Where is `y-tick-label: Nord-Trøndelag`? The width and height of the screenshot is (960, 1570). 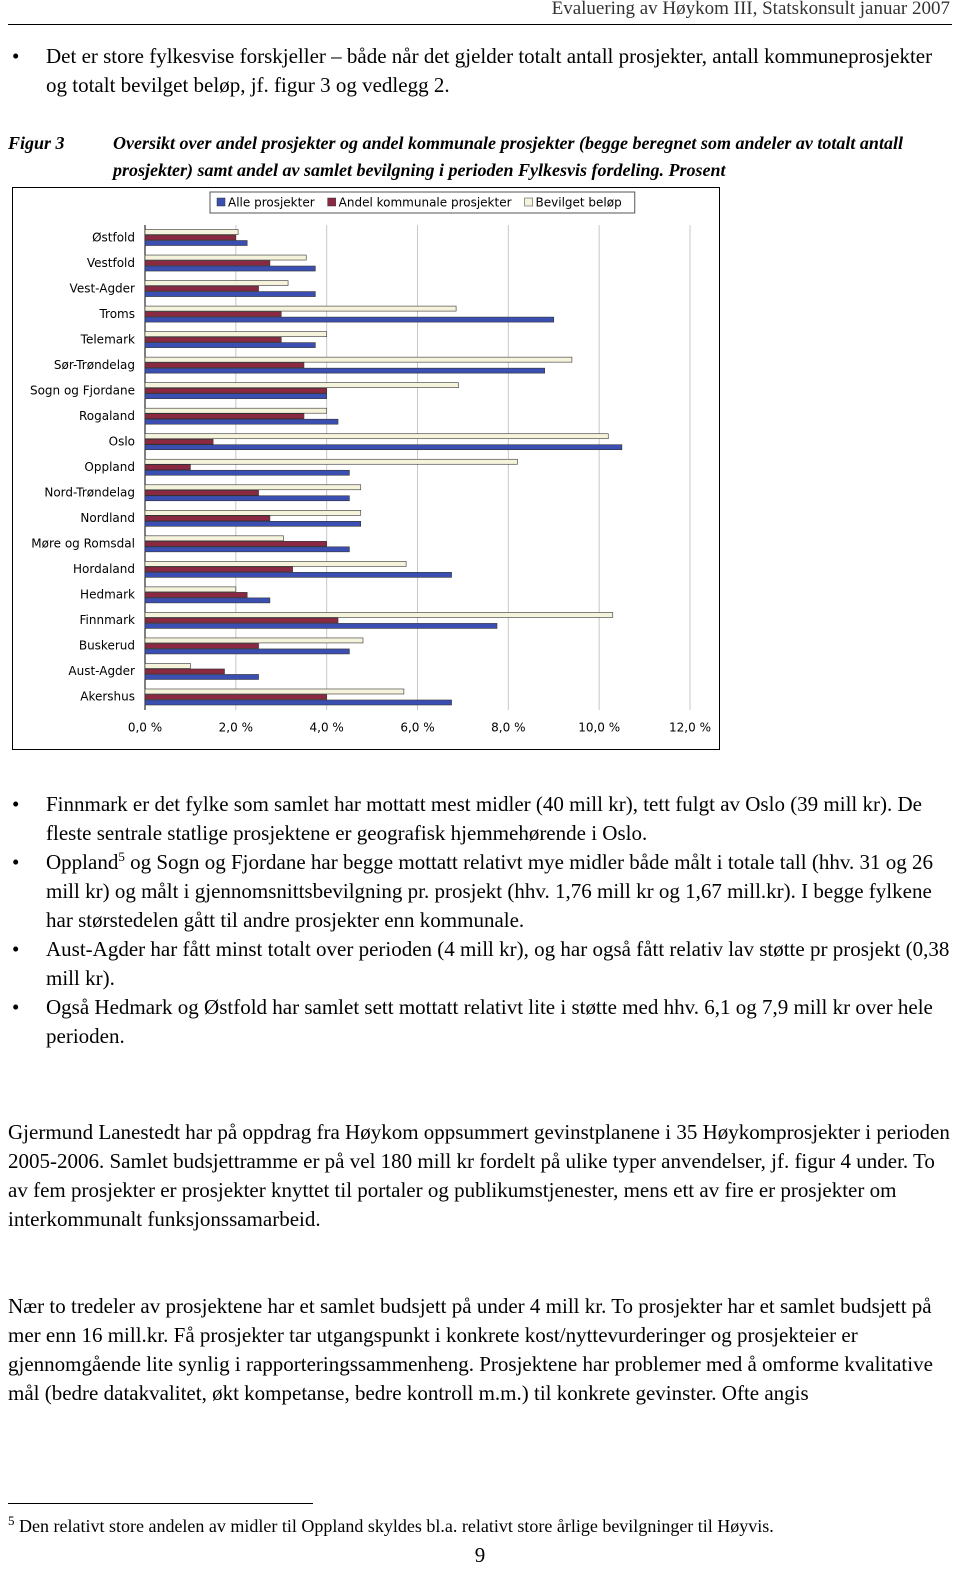
y-tick-label: Nord-Trøndelag is located at coordinates (89, 493).